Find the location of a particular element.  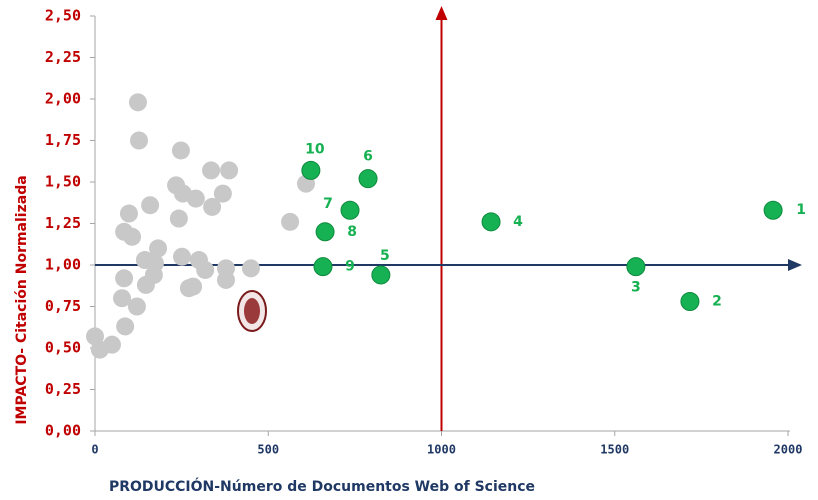

y-tick-label: 0,50 is located at coordinates (63, 348).